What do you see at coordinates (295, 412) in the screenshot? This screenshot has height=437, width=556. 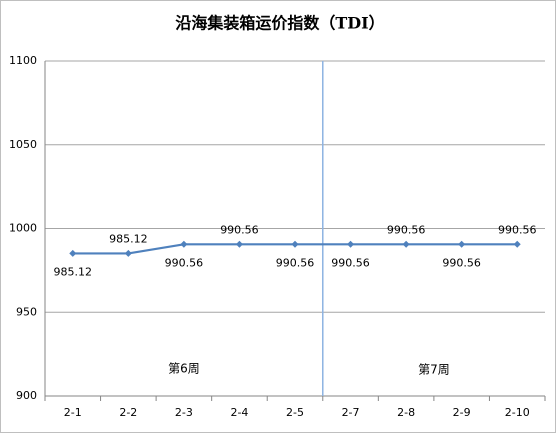 I see `x-tick-label: 2-5` at bounding box center [295, 412].